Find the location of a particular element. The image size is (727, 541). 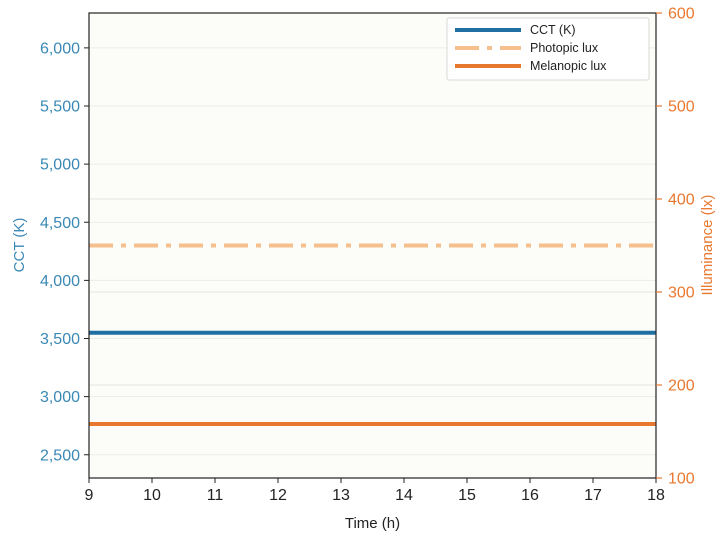

left-tick-label: 6,000 is located at coordinates (60, 48).